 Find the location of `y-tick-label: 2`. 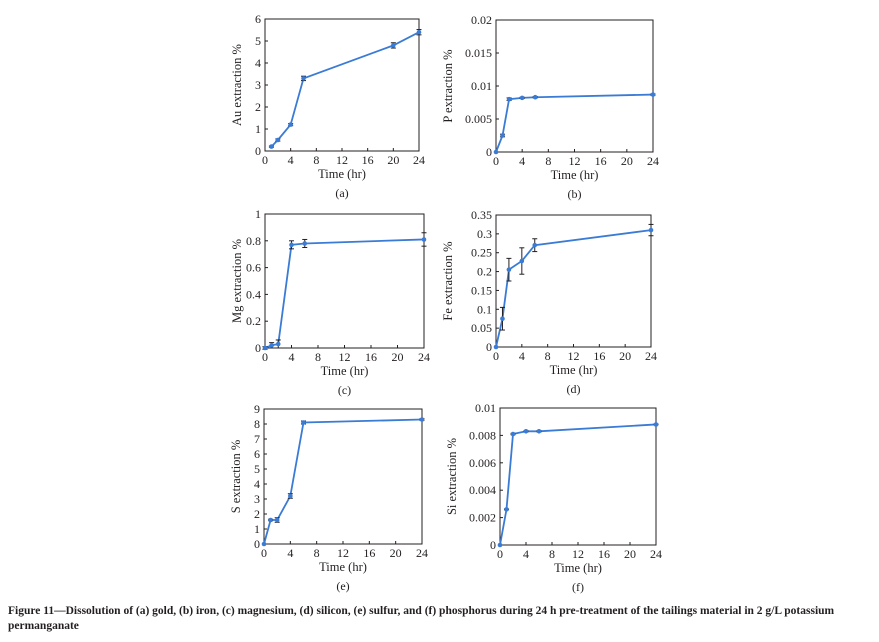

y-tick-label: 2 is located at coordinates (258, 107).